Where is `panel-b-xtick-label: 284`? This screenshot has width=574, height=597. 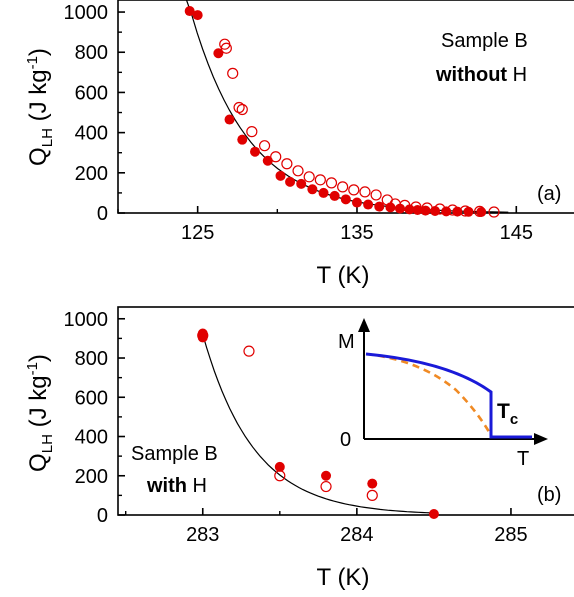 panel-b-xtick-label: 284 is located at coordinates (356, 535).